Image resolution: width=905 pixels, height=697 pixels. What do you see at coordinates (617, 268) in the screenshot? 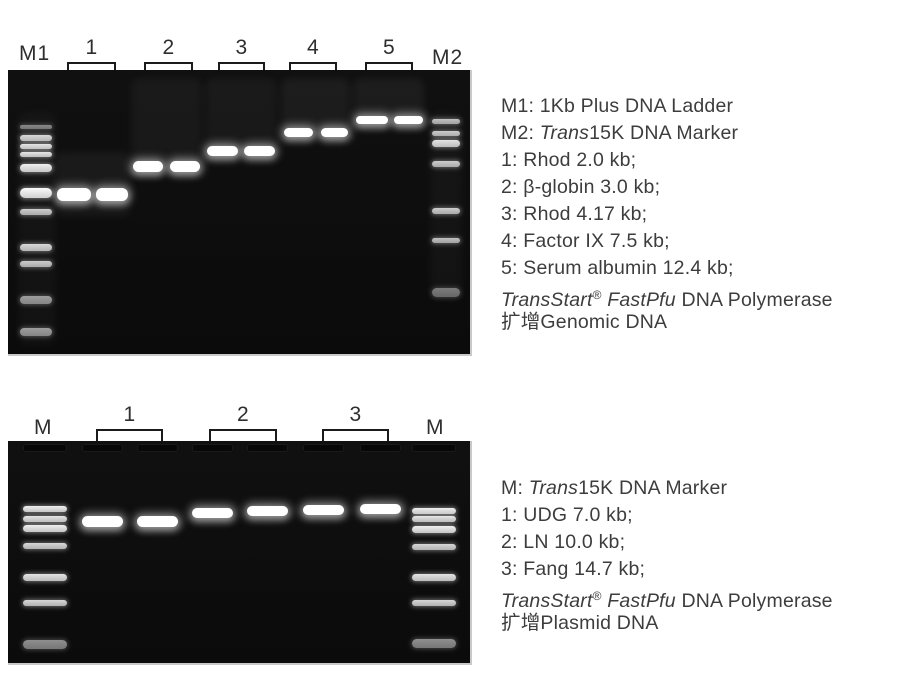
I see `caption-text-segment: 5: Serum albumin 12.4 kb;` at bounding box center [617, 268].